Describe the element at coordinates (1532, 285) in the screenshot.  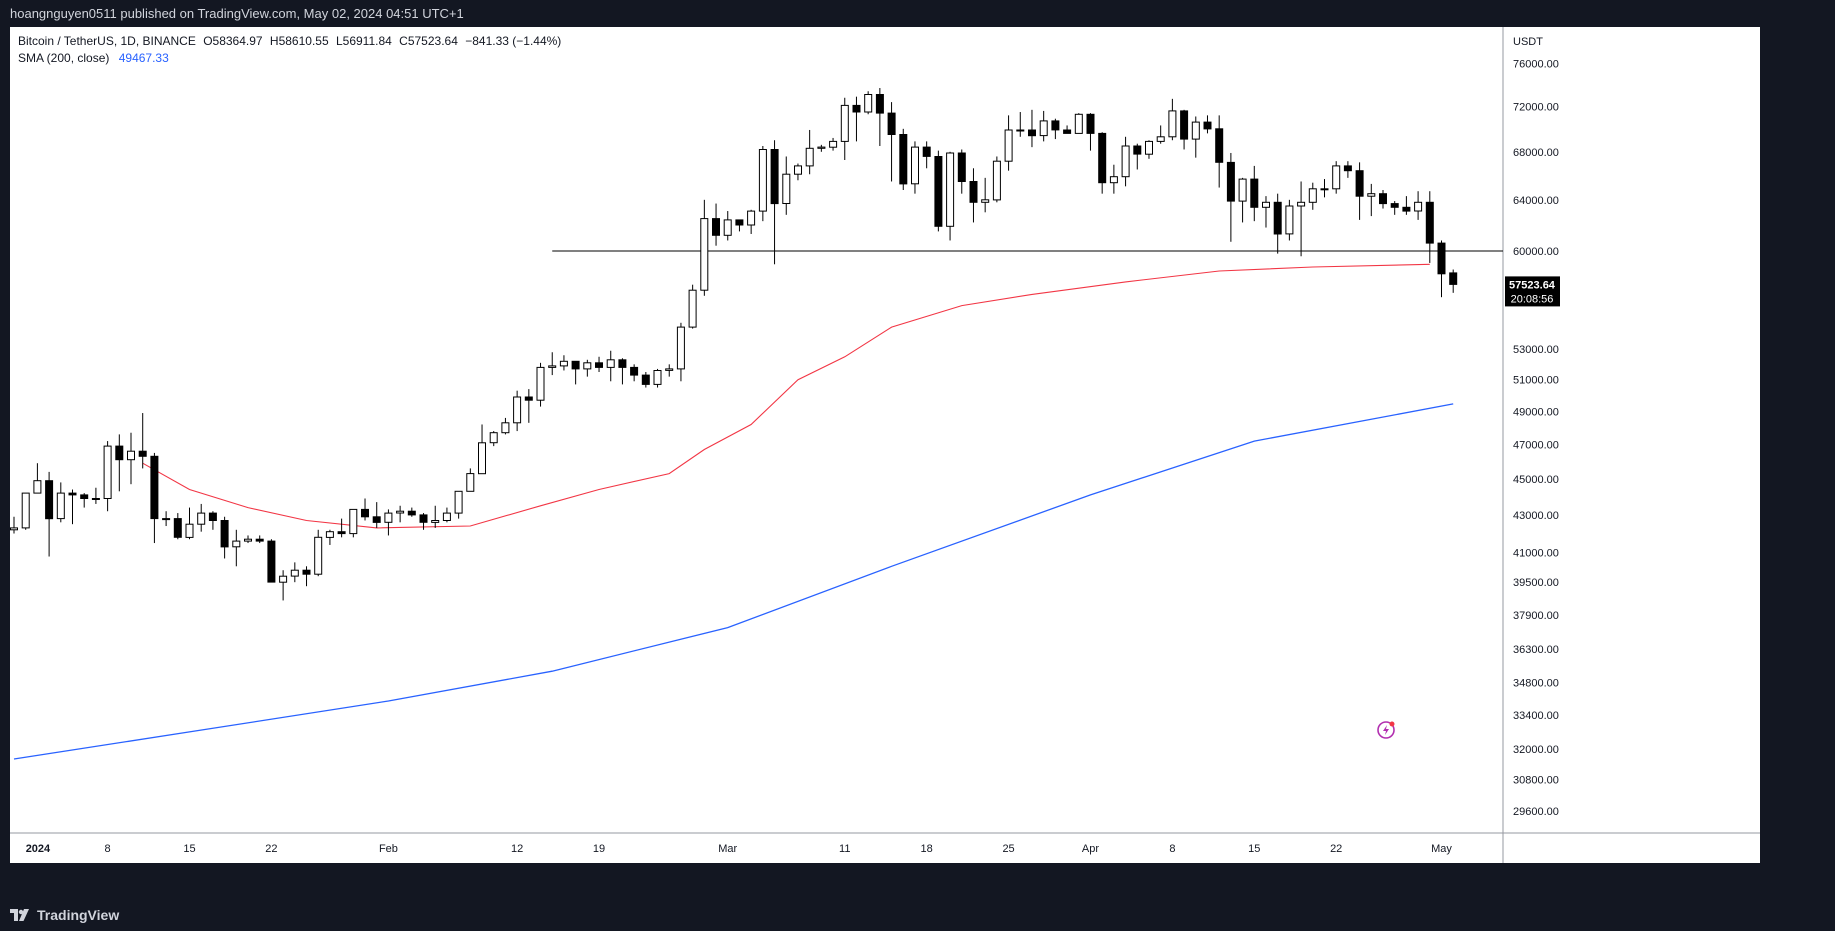
I see `last-price-label: 57523.64` at that location.